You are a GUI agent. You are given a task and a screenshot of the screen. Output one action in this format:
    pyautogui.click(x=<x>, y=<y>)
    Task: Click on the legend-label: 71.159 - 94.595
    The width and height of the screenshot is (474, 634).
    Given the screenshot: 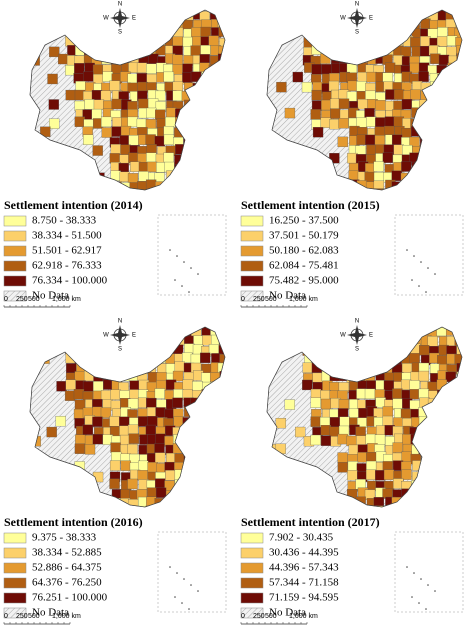 What is the action you would take?
    pyautogui.click(x=304, y=598)
    